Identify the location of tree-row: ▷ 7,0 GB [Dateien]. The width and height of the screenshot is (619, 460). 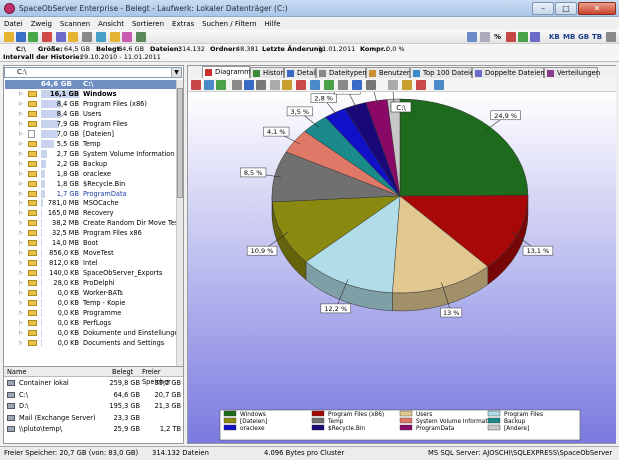
(94, 134).